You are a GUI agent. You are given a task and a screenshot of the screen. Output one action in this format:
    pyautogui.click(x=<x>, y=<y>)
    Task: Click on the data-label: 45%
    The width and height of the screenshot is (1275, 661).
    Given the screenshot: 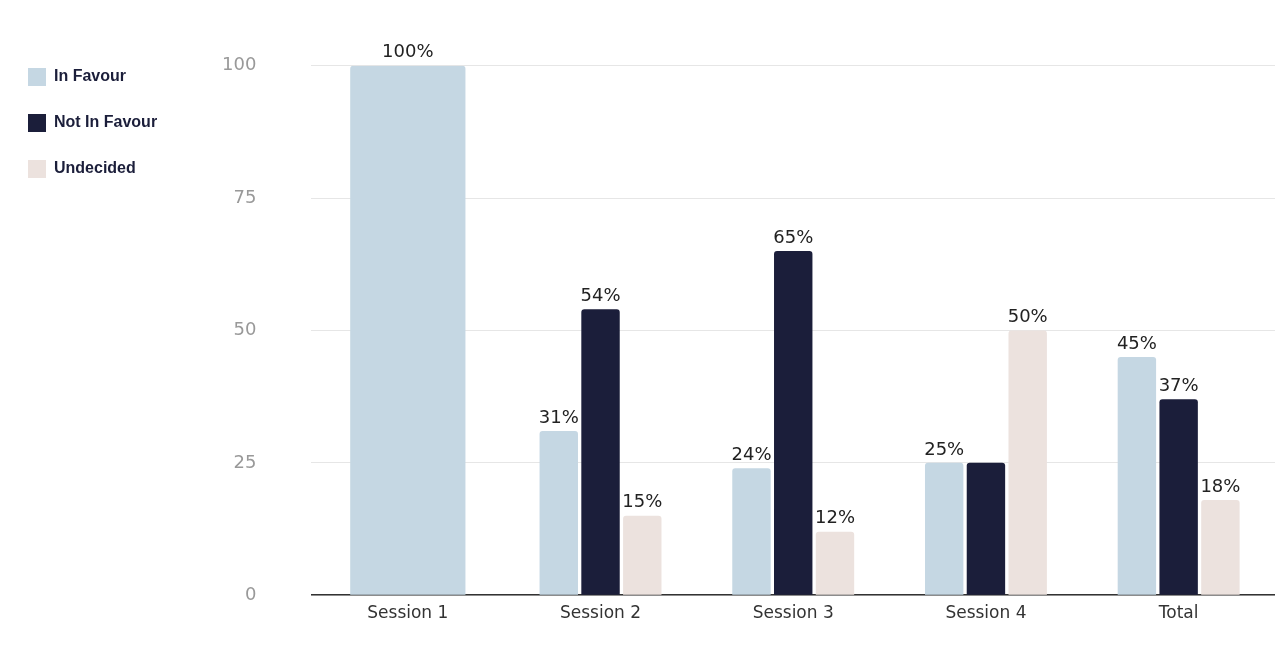 What is the action you would take?
    pyautogui.click(x=1136, y=342)
    